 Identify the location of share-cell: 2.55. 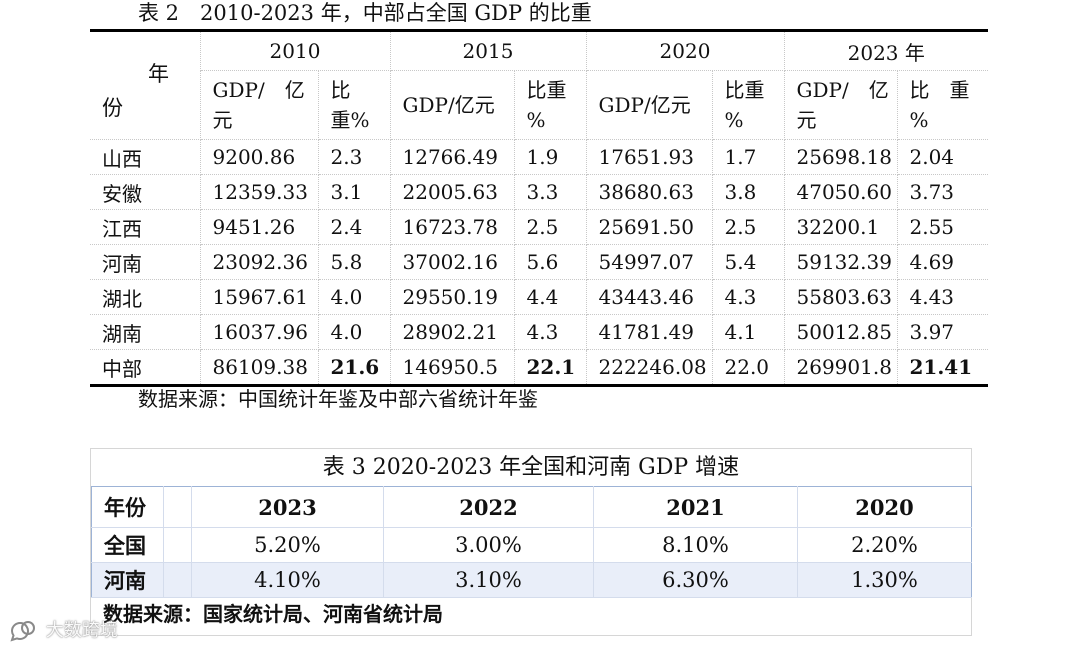
(943, 227).